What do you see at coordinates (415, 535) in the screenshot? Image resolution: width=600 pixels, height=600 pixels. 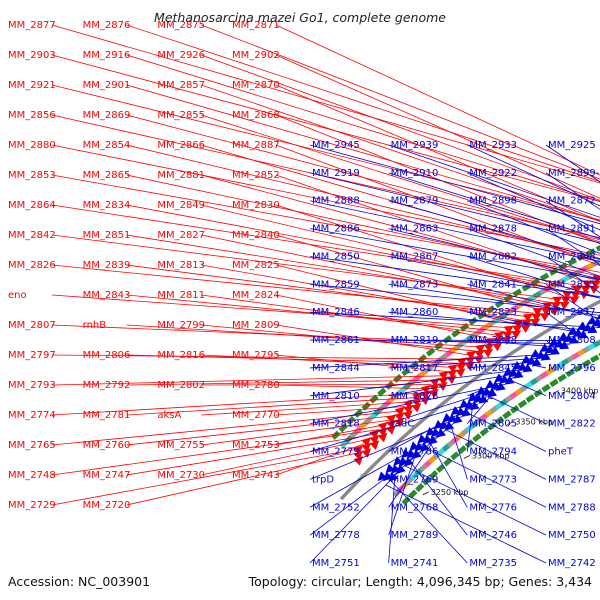 I see `reverse-gene-label: MM_2789` at bounding box center [415, 535].